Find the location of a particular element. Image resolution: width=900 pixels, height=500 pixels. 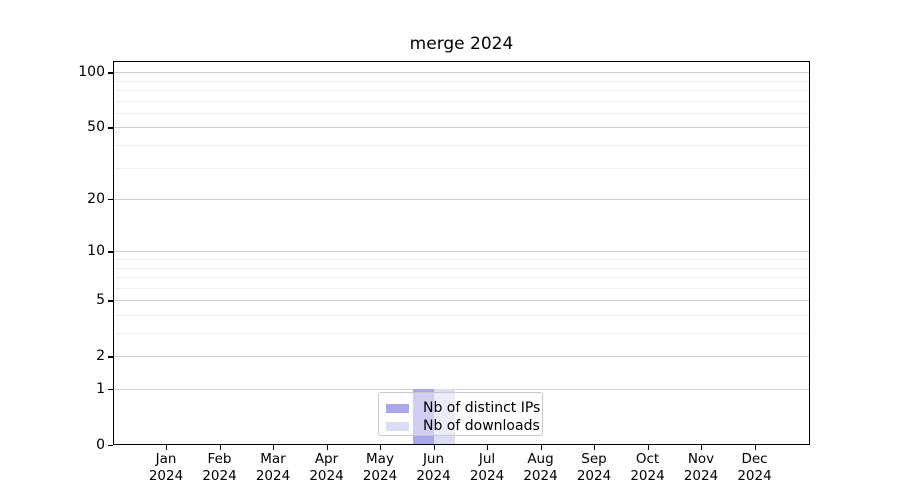

y-tick-label-50: 50 is located at coordinates (96, 127).